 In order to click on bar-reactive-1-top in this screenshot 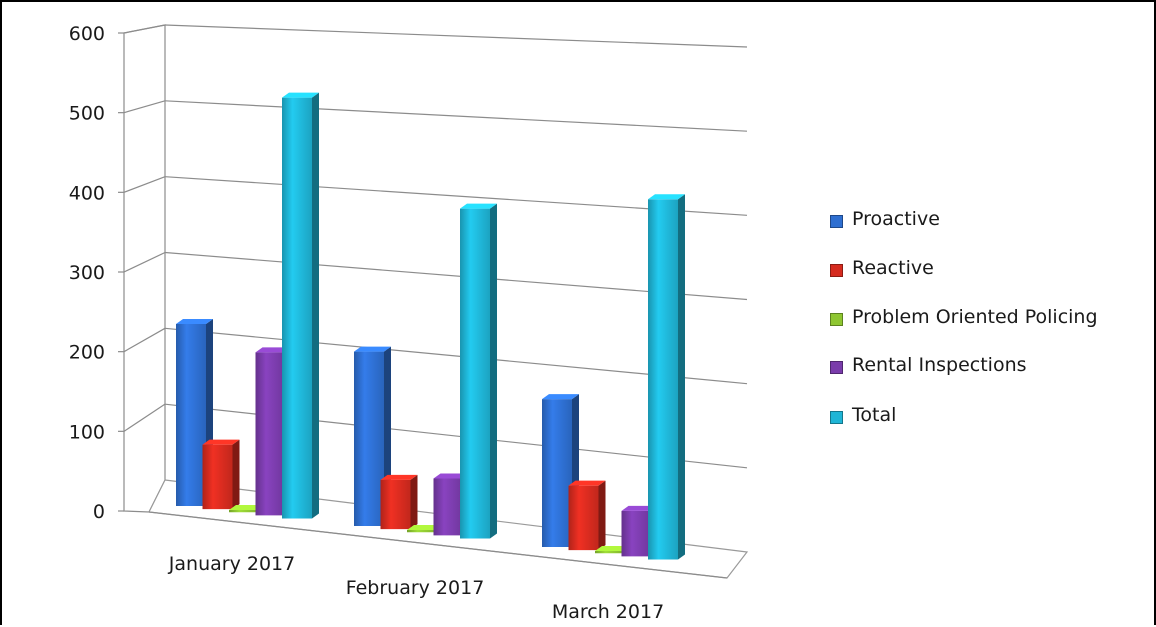, I will do `click(221, 442)`.